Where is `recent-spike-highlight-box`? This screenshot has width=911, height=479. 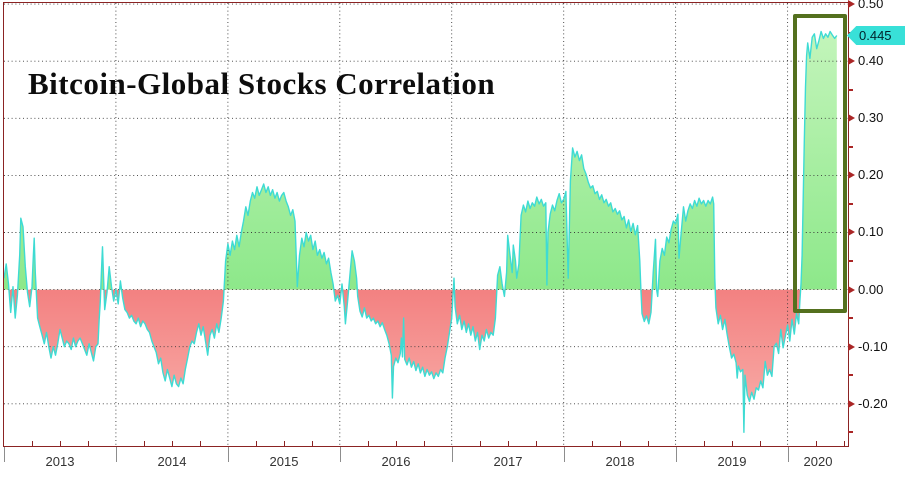
recent-spike-highlight-box is located at coordinates (820, 163).